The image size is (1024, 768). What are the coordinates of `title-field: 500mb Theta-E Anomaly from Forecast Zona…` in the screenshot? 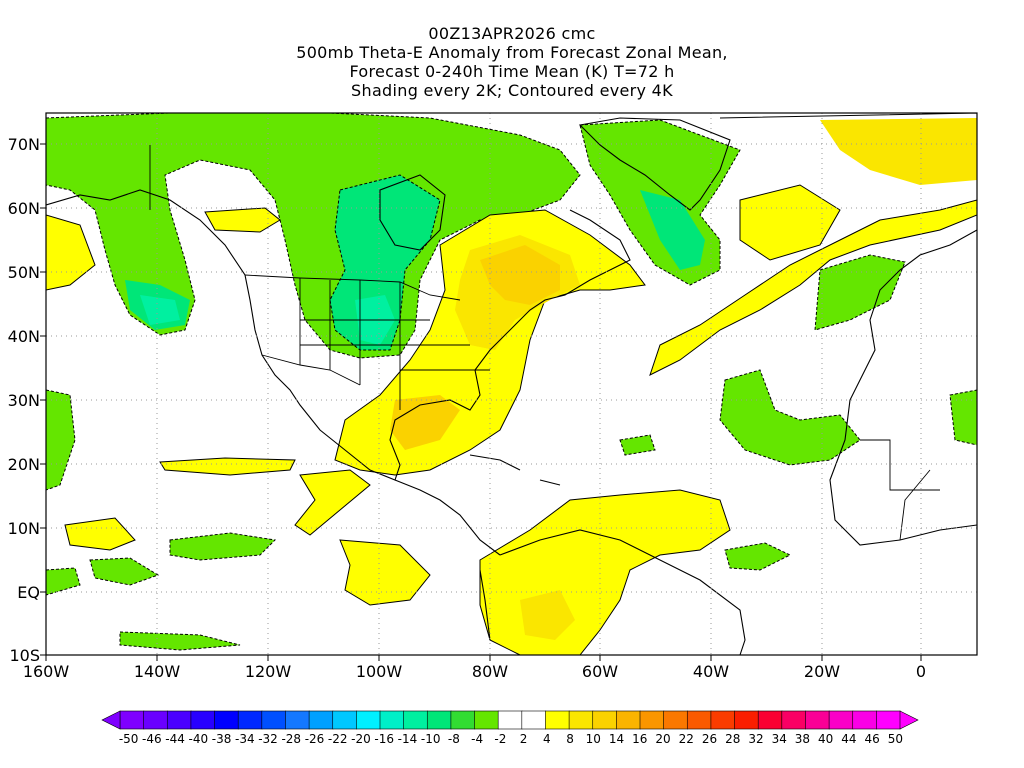 It's located at (512, 52).